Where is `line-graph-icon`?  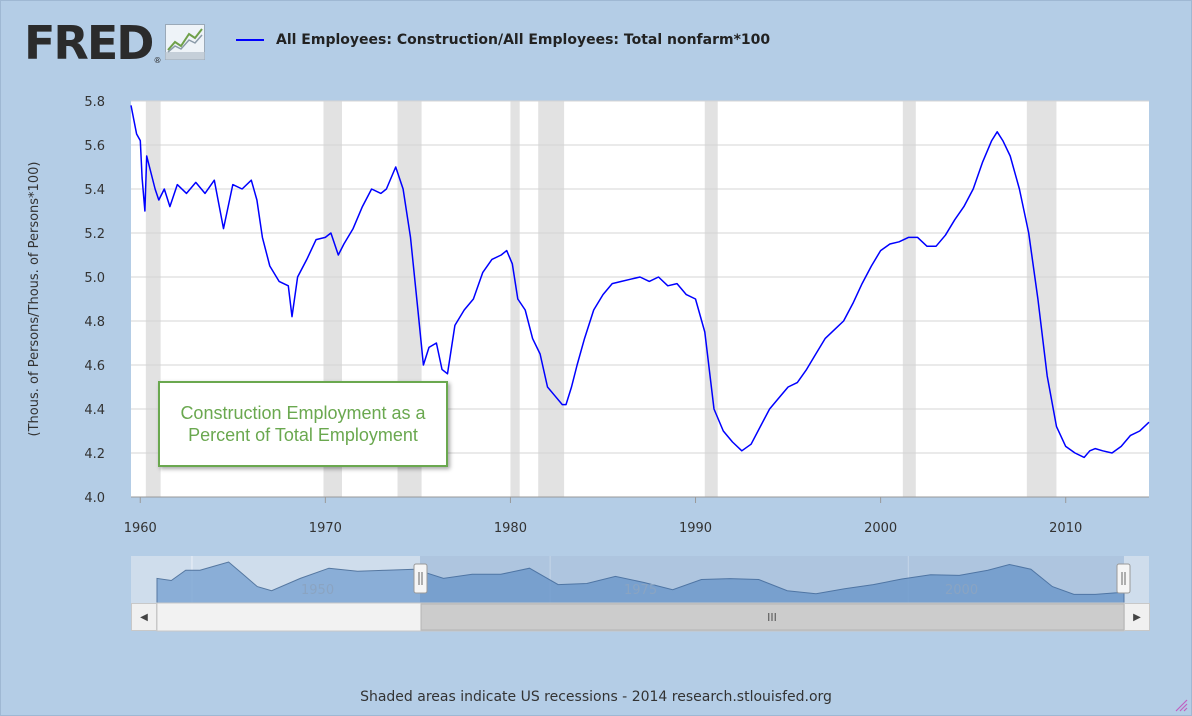 line-graph-icon is located at coordinates (185, 44).